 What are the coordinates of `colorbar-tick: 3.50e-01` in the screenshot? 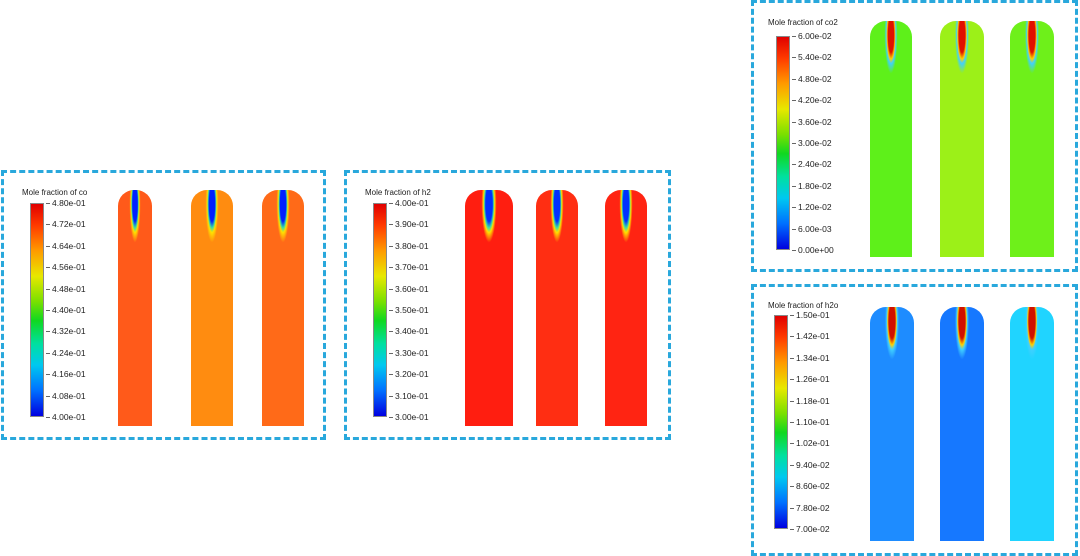 It's located at (409, 310).